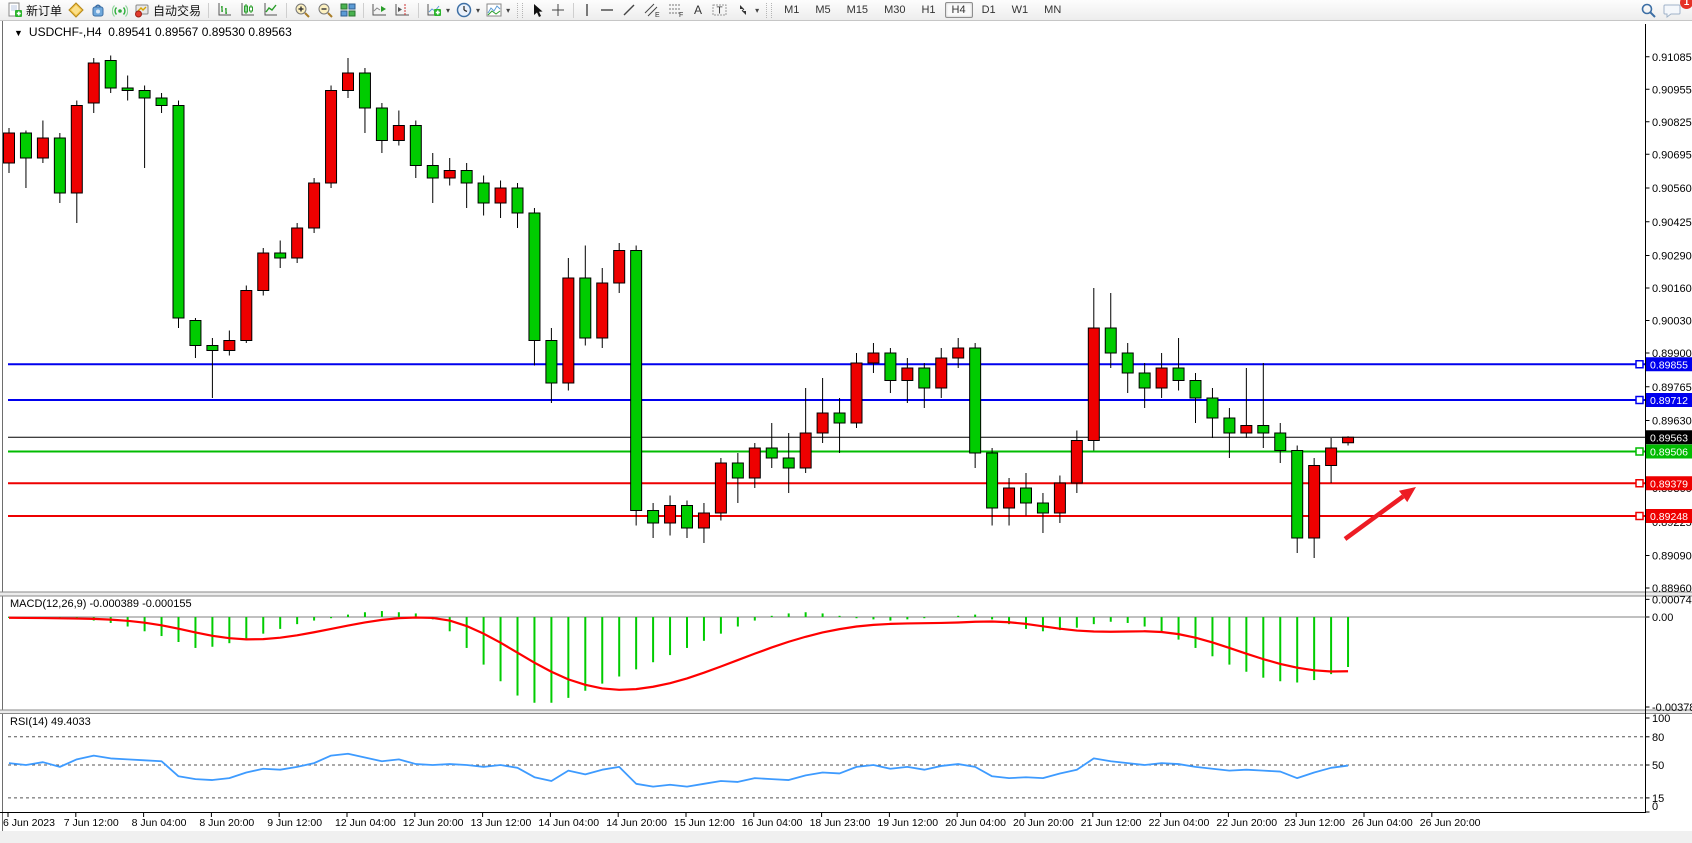 The height and width of the screenshot is (843, 1692). What do you see at coordinates (857, 10) in the screenshot?
I see `tab-timeframe-m15: M15` at bounding box center [857, 10].